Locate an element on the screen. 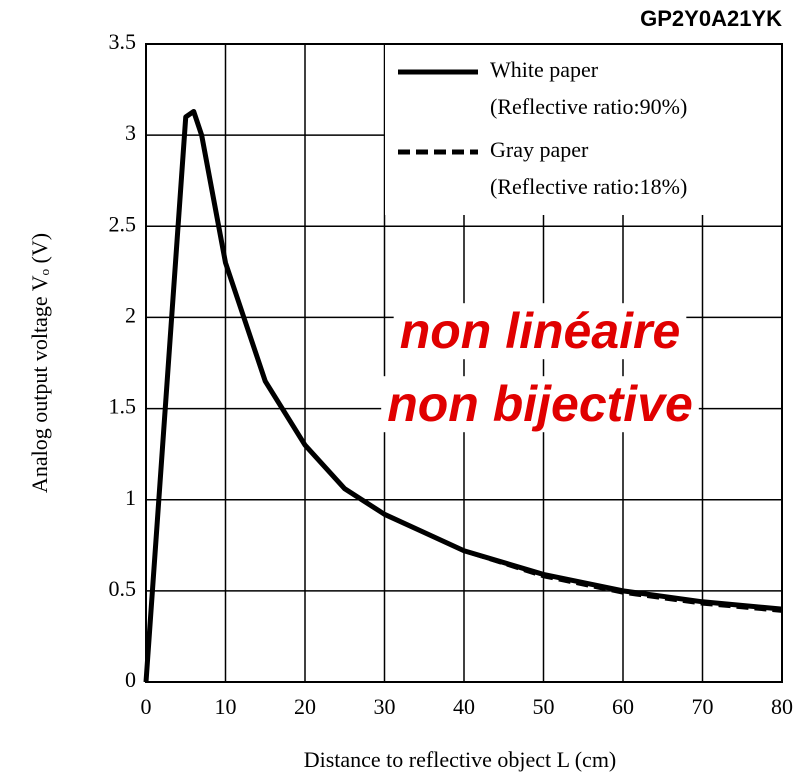 The width and height of the screenshot is (800, 782). x-tick-label: 0 is located at coordinates (146, 706).